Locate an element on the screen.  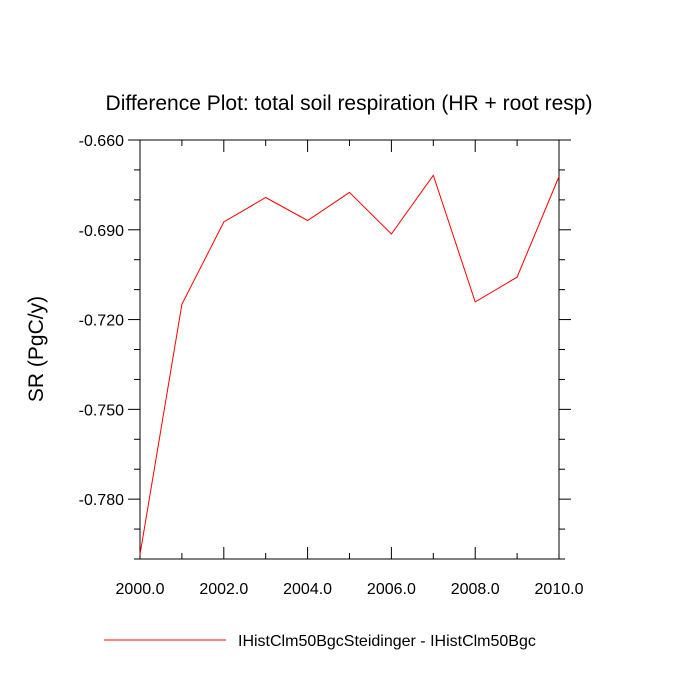
x-tick-label: 2008.0 is located at coordinates (475, 589).